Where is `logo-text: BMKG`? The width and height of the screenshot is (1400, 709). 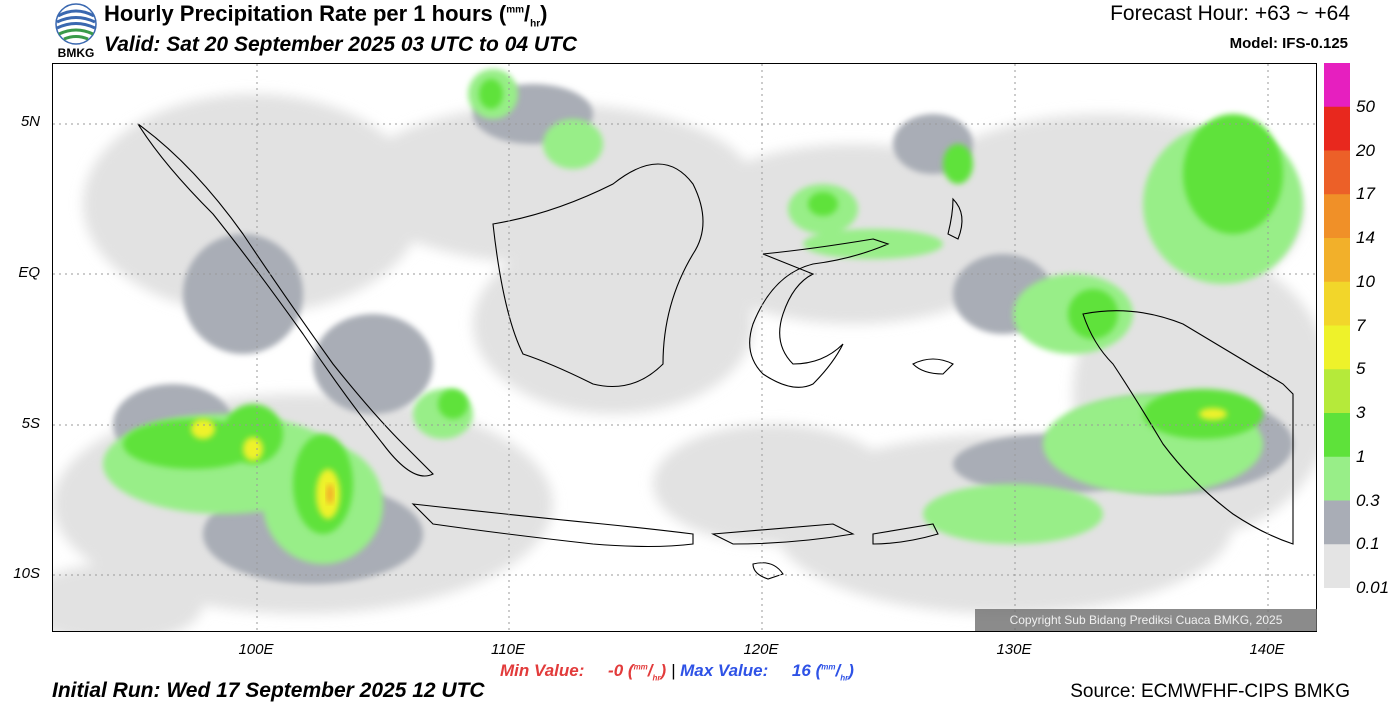
logo-text: BMKG is located at coordinates (76, 53).